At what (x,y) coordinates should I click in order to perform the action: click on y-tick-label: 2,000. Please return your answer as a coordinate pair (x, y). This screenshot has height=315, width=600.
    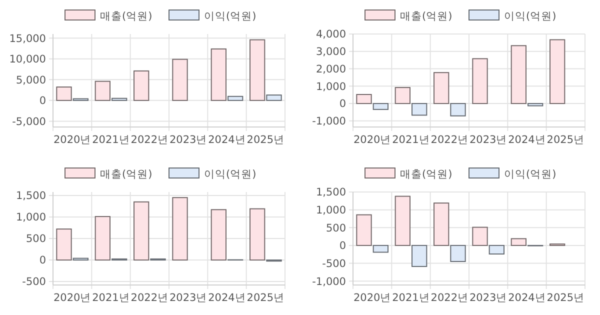
    Looking at the image, I should click on (331, 69).